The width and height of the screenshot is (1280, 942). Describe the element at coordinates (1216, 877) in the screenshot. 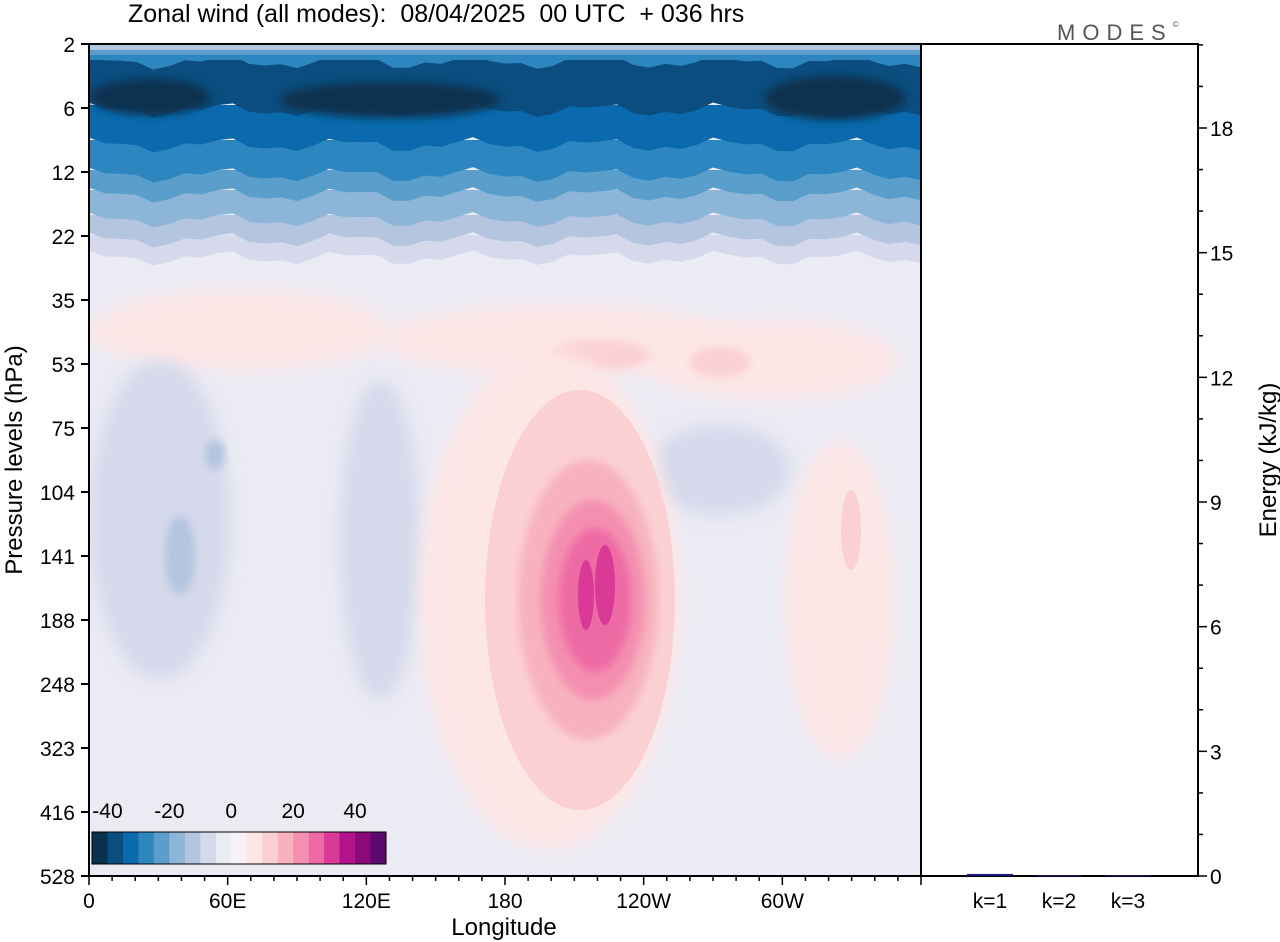

I see `energy-tick-label: 0` at that location.